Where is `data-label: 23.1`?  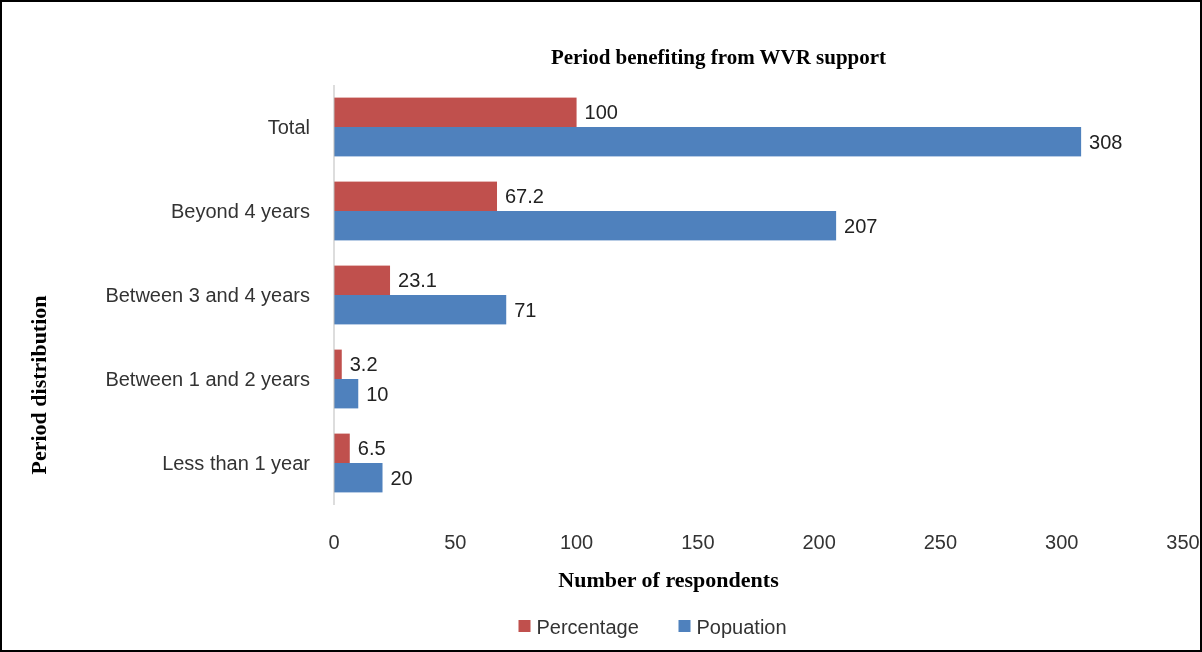
data-label: 23.1 is located at coordinates (417, 280).